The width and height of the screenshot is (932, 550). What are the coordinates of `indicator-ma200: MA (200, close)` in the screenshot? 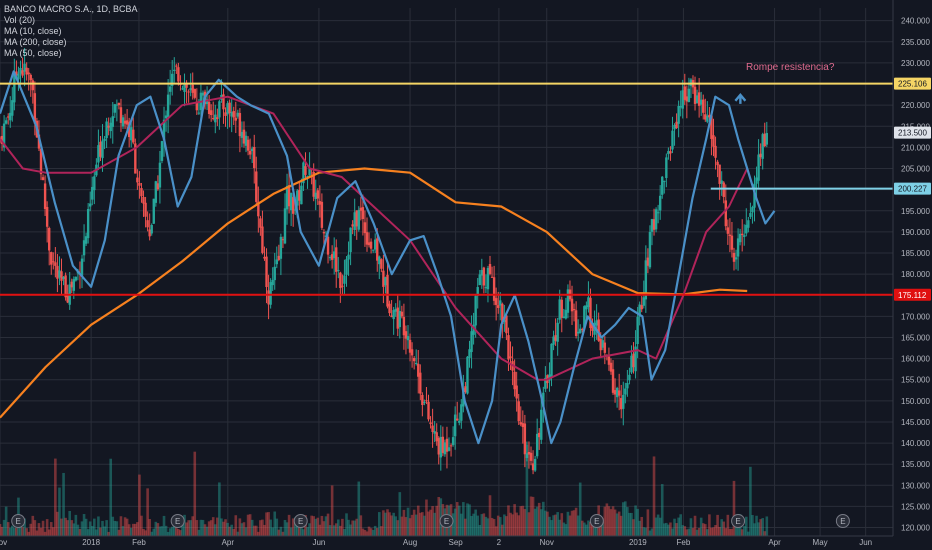 It's located at (35, 42).